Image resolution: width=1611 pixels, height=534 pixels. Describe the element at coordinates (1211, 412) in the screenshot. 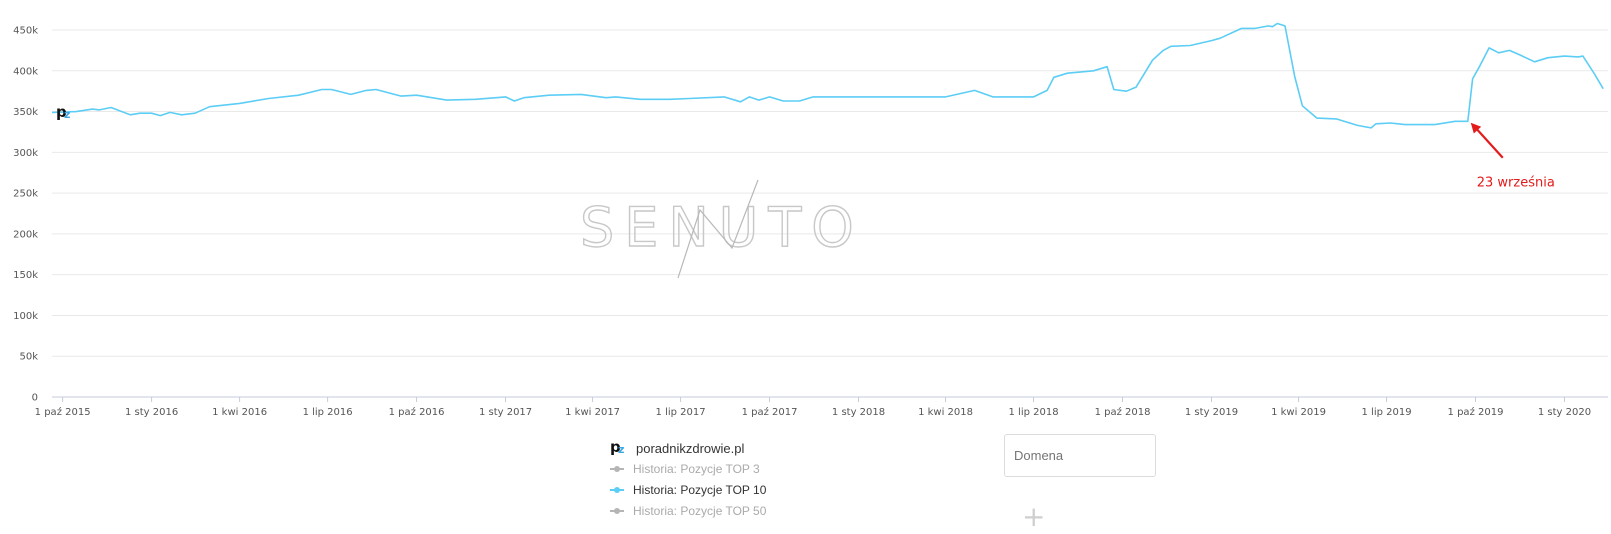

I see `x-tick-label: 1 sty 2019` at that location.